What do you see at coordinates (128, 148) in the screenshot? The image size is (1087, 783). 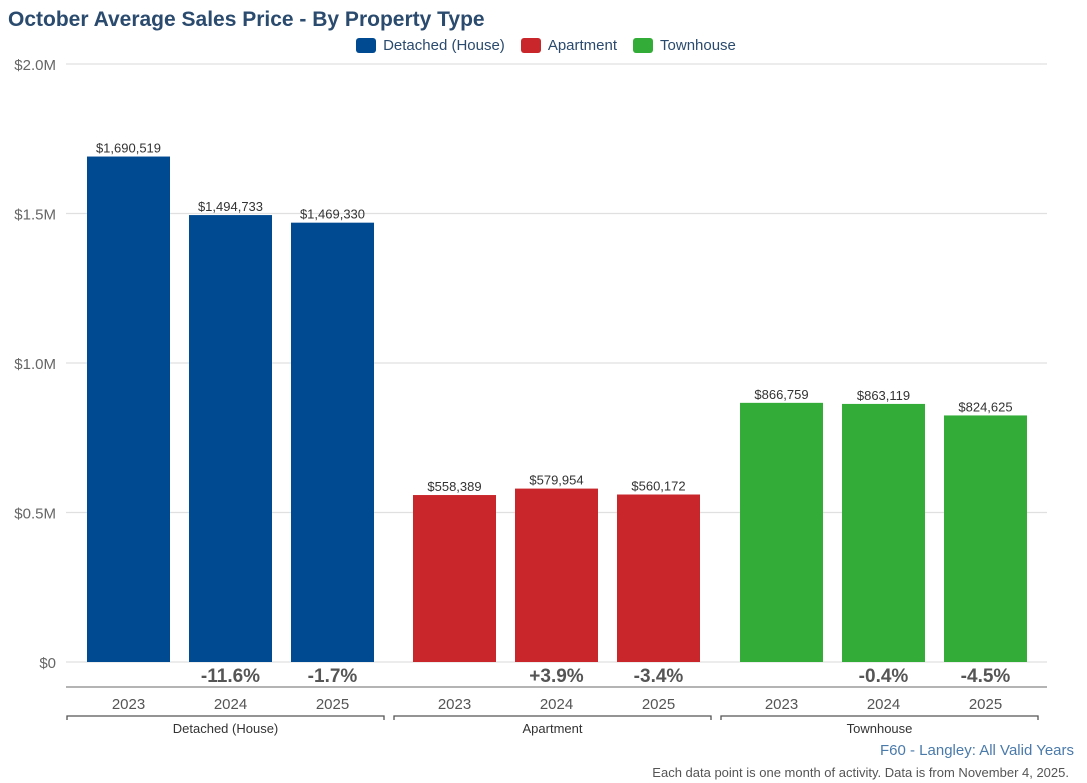 I see `data-label: $1,690,519` at bounding box center [128, 148].